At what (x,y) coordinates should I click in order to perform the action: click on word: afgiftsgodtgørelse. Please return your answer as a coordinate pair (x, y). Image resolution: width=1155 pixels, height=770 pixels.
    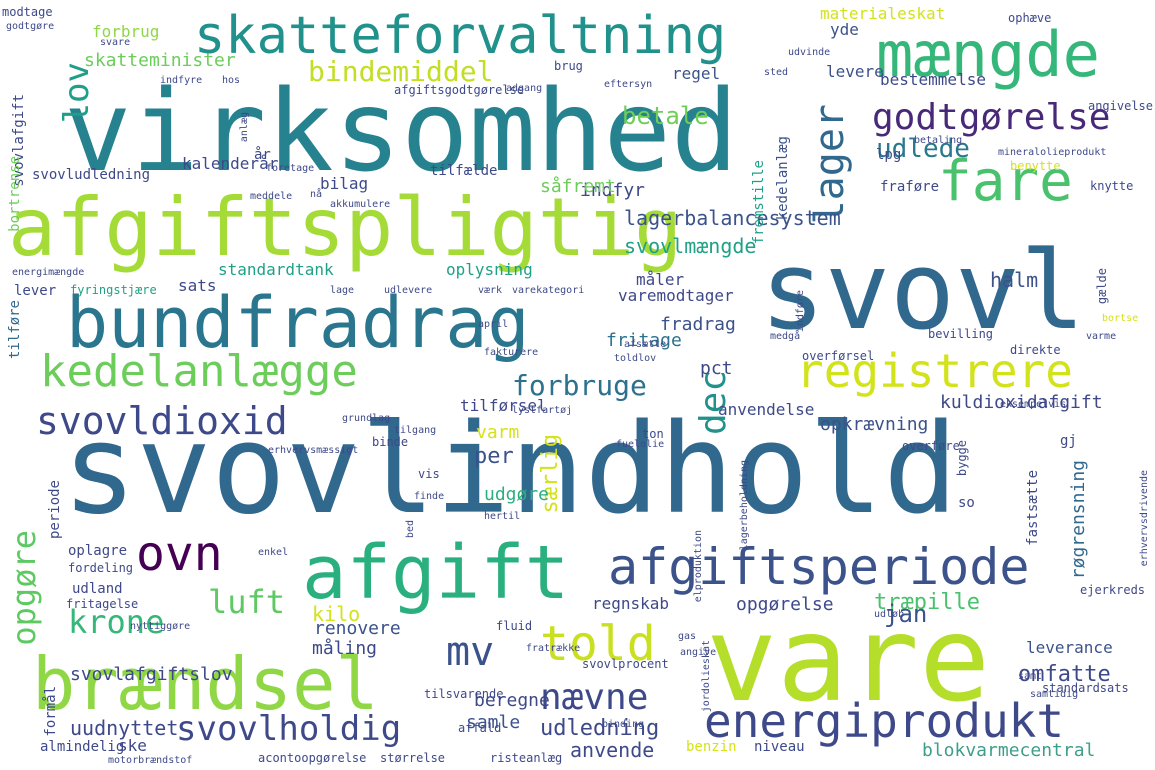
    Looking at the image, I should click on (459, 90).